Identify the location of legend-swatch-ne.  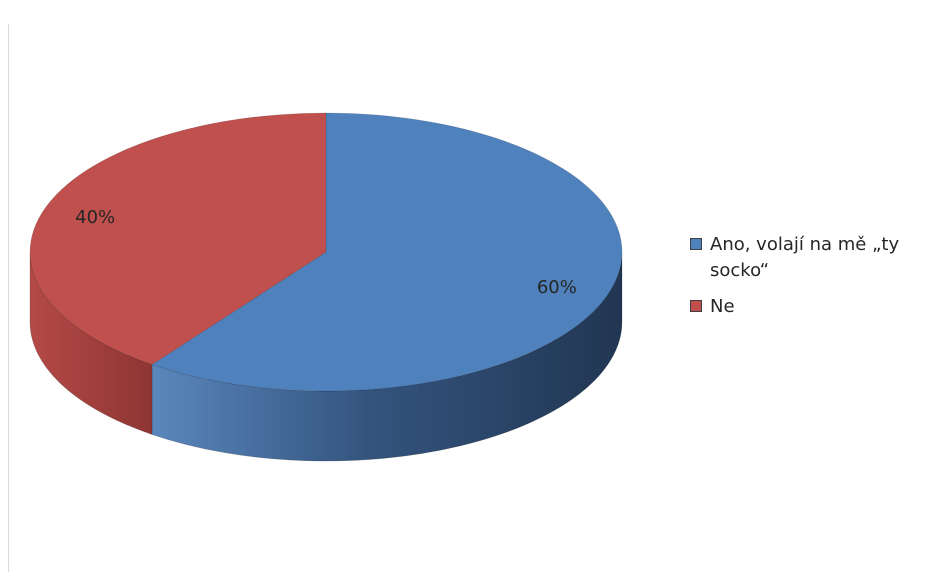
(696, 306).